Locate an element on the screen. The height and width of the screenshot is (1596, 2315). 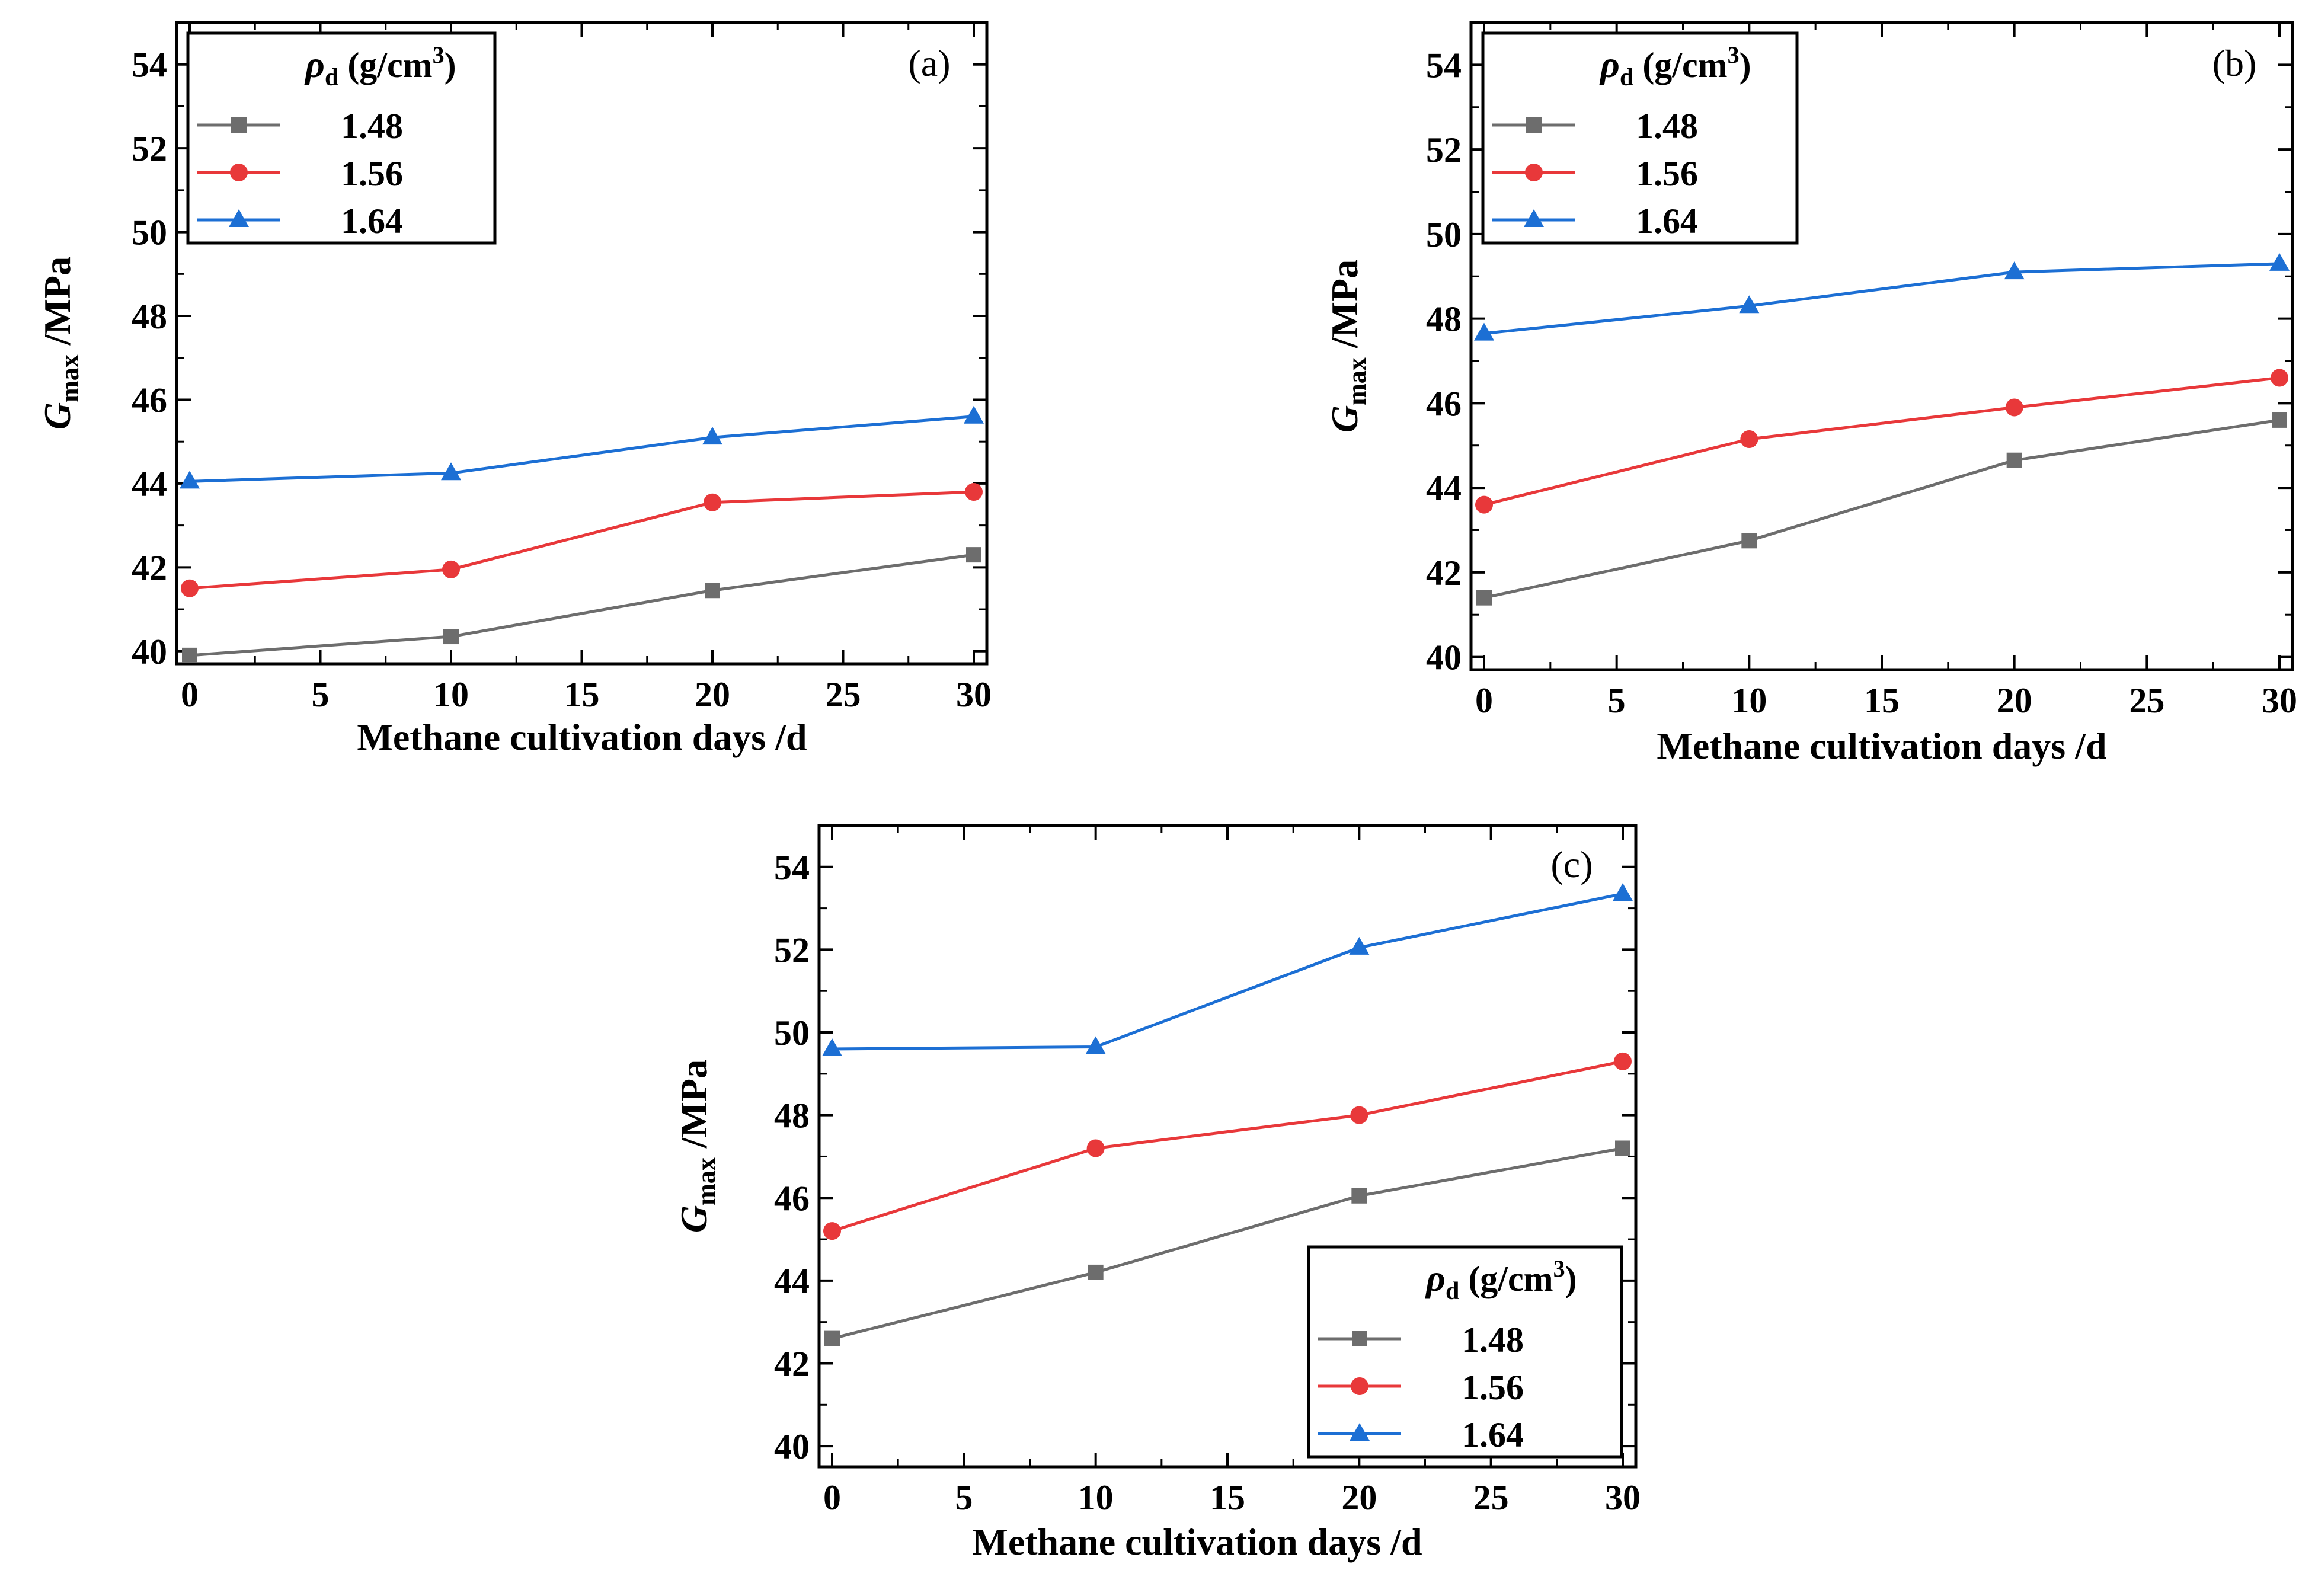
legend-box is located at coordinates (341, 138).